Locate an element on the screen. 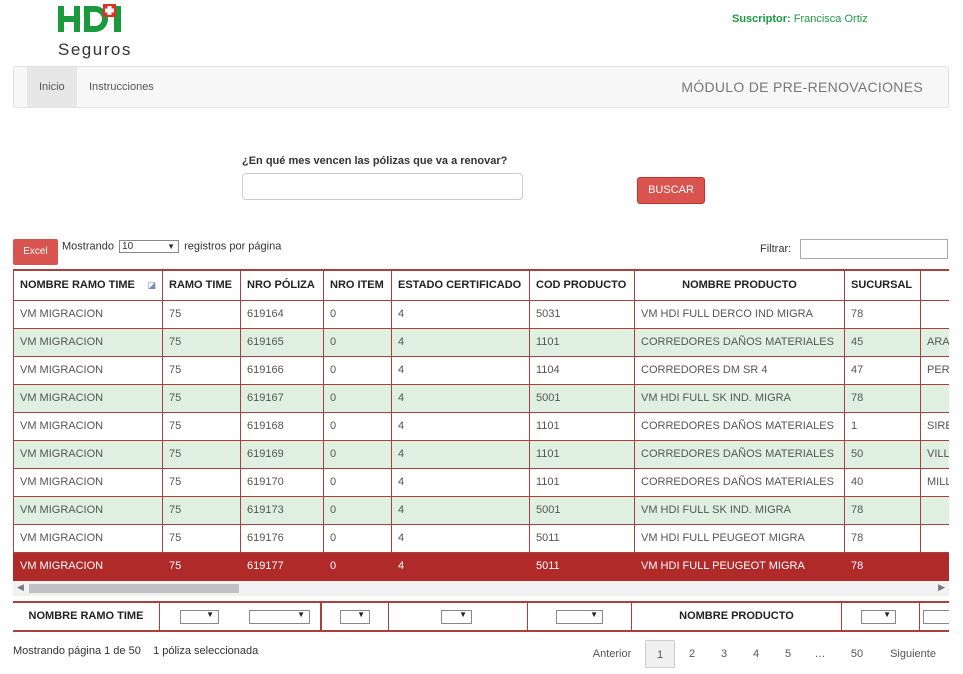 The height and width of the screenshot is (674, 963). per-page-label: registros por página is located at coordinates (233, 246).